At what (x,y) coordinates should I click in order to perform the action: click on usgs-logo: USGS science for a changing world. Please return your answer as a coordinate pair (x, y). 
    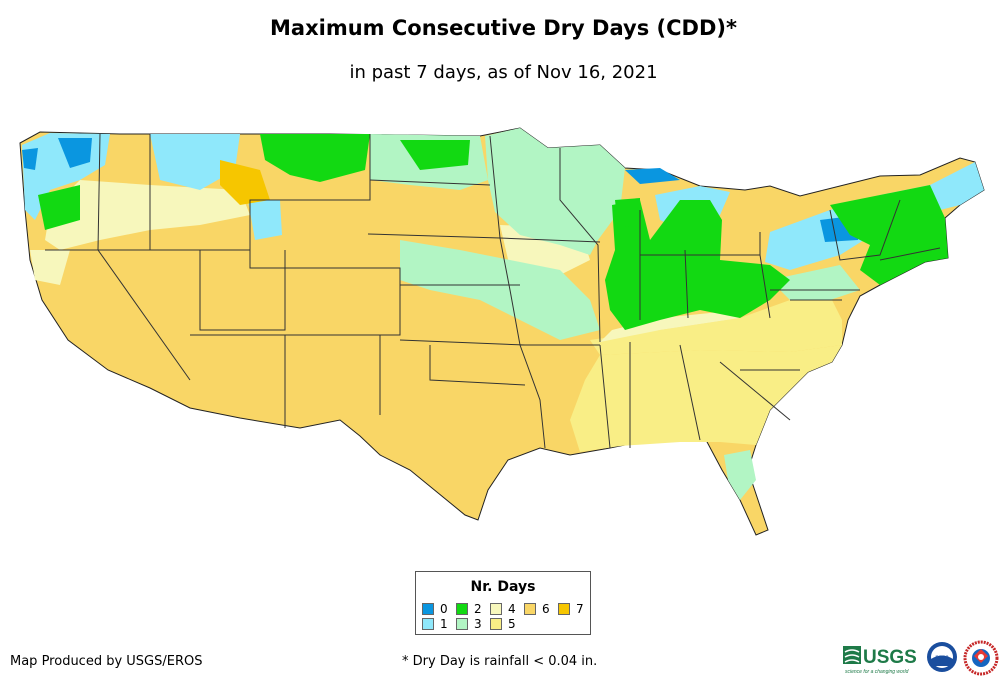
    Looking at the image, I should click on (880, 660).